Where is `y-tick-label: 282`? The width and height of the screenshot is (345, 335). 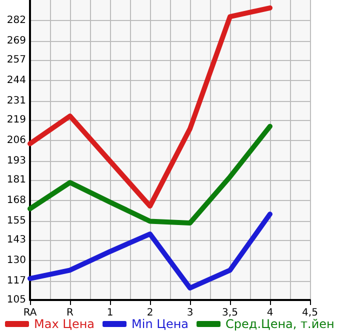
y-tick-label: 282 is located at coordinates (16, 20).